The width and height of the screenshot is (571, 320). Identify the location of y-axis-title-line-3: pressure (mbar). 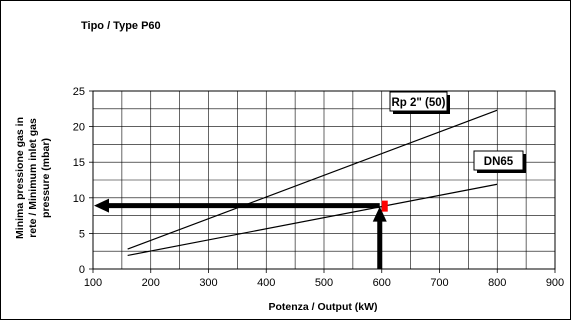
(46, 178).